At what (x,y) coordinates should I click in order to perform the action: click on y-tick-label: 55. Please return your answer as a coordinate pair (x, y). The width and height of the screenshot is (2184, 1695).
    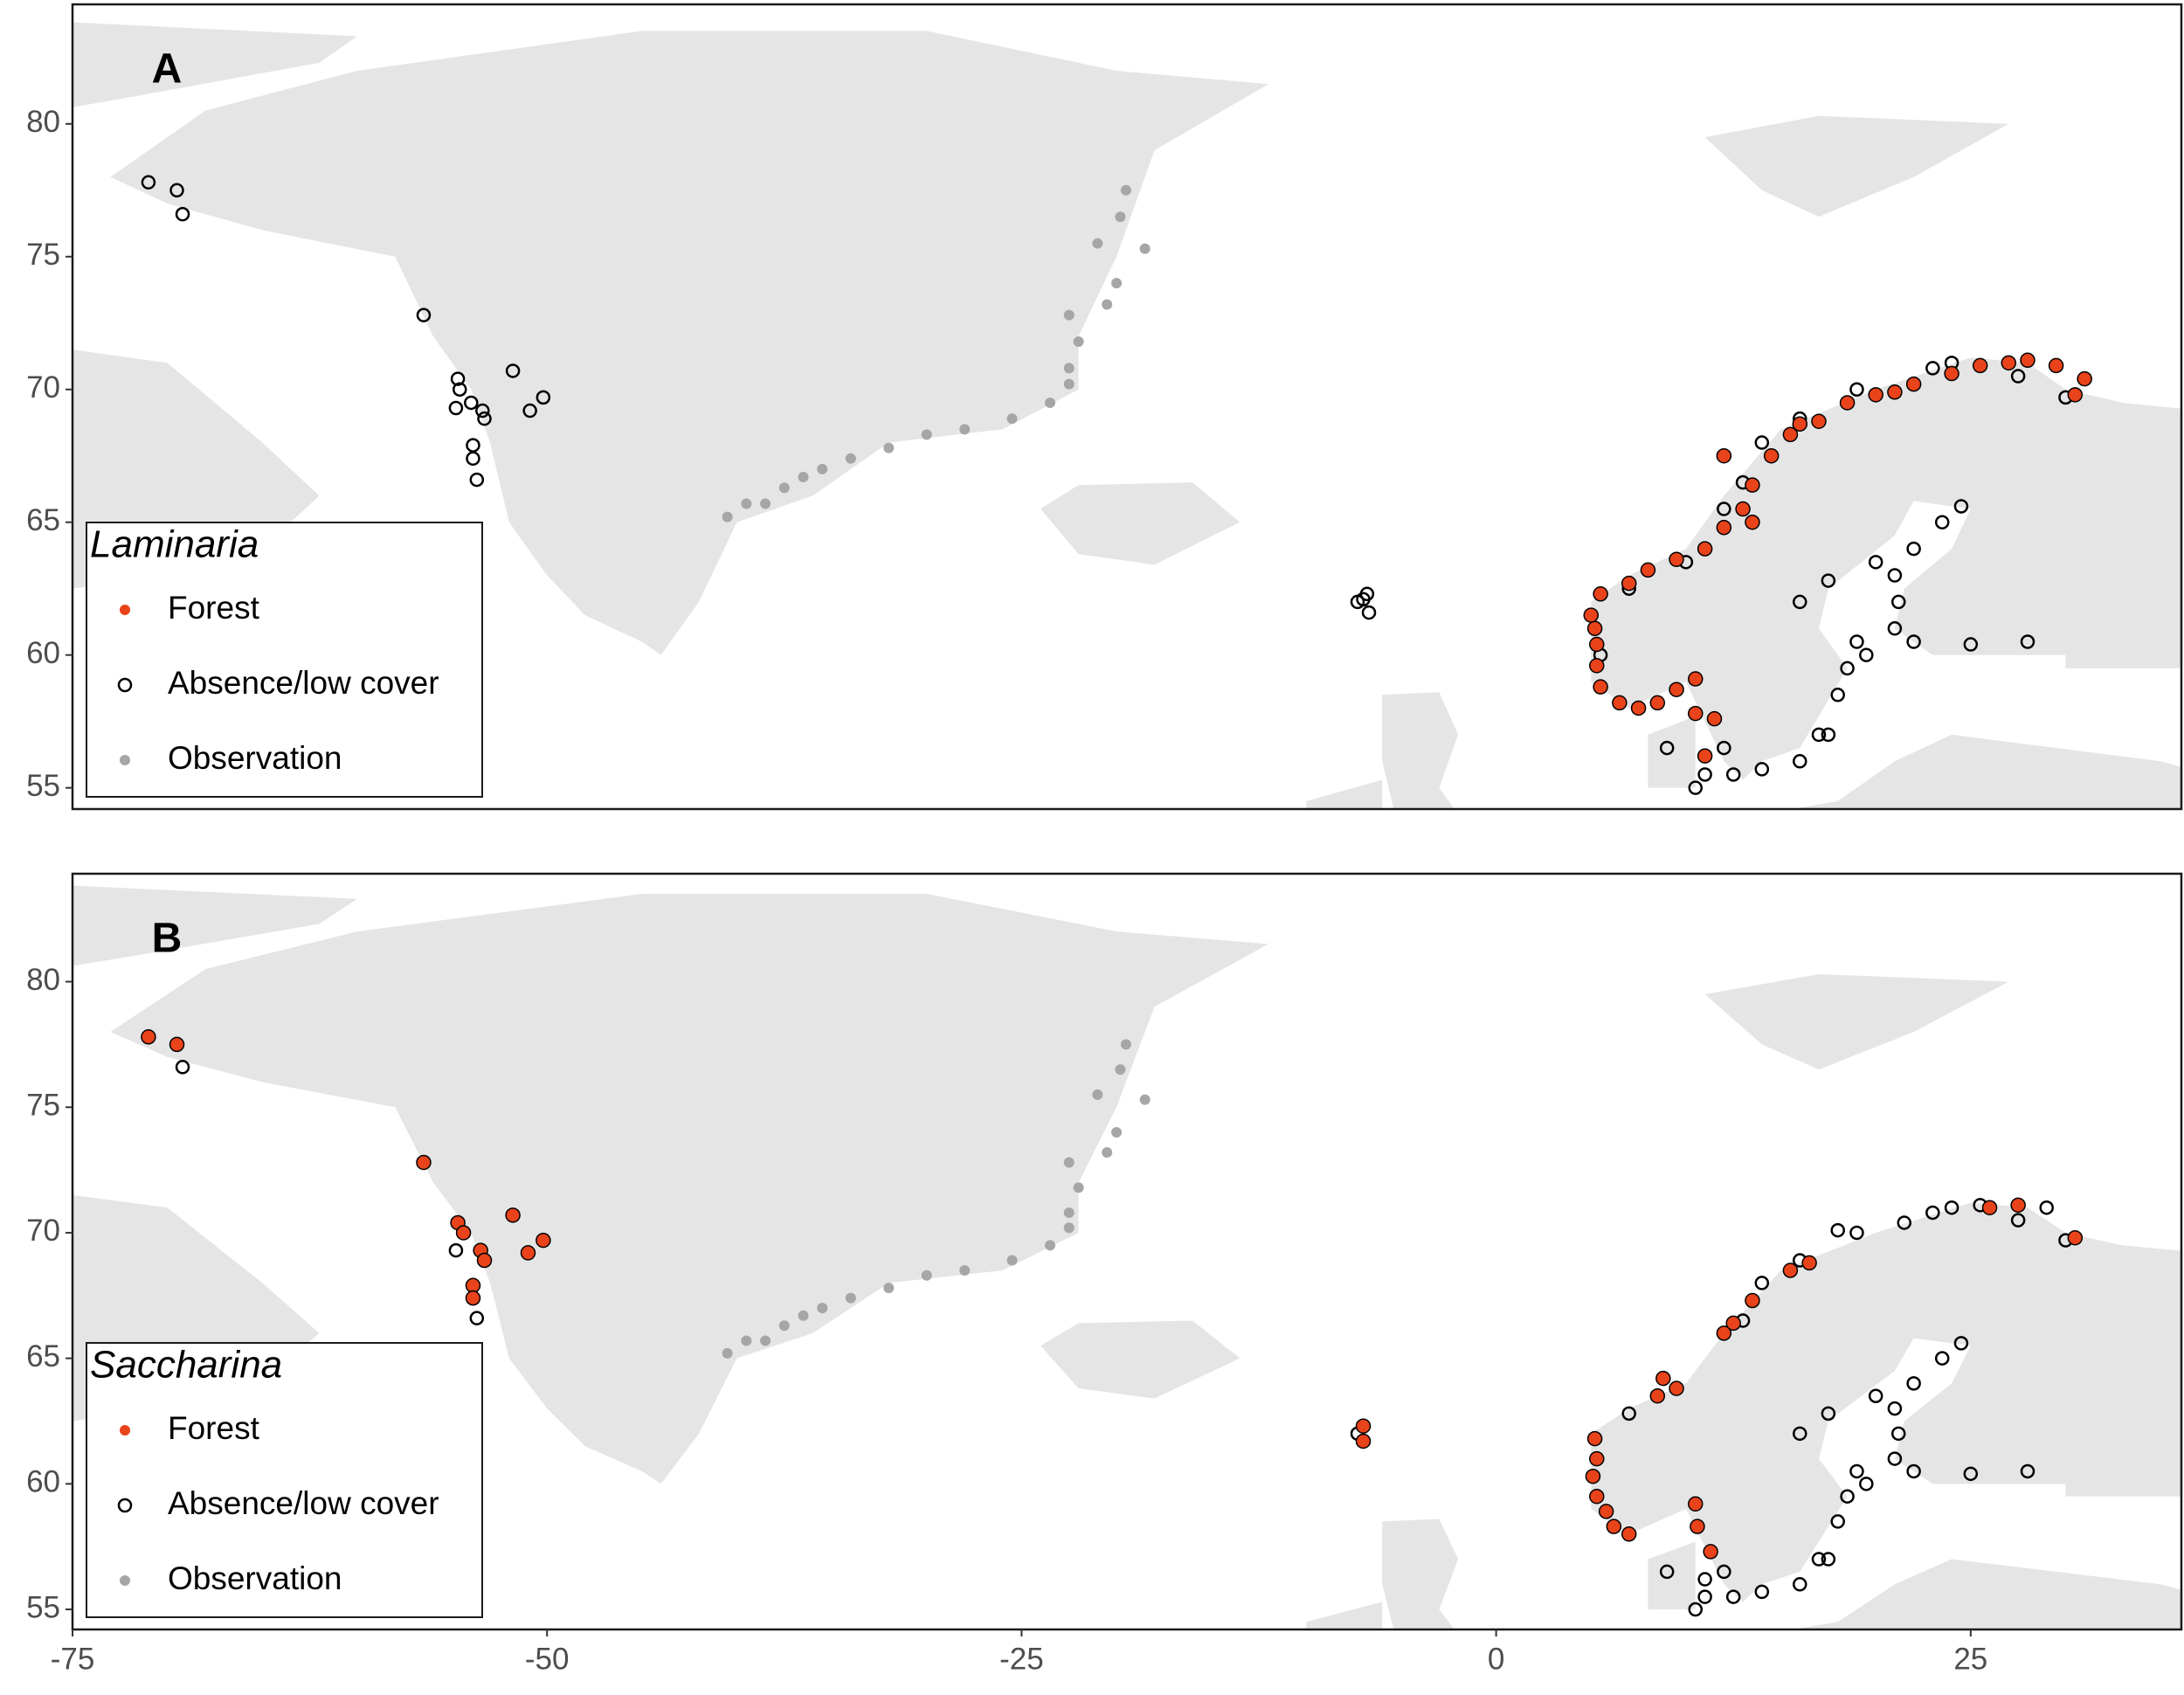
    Looking at the image, I should click on (43, 786).